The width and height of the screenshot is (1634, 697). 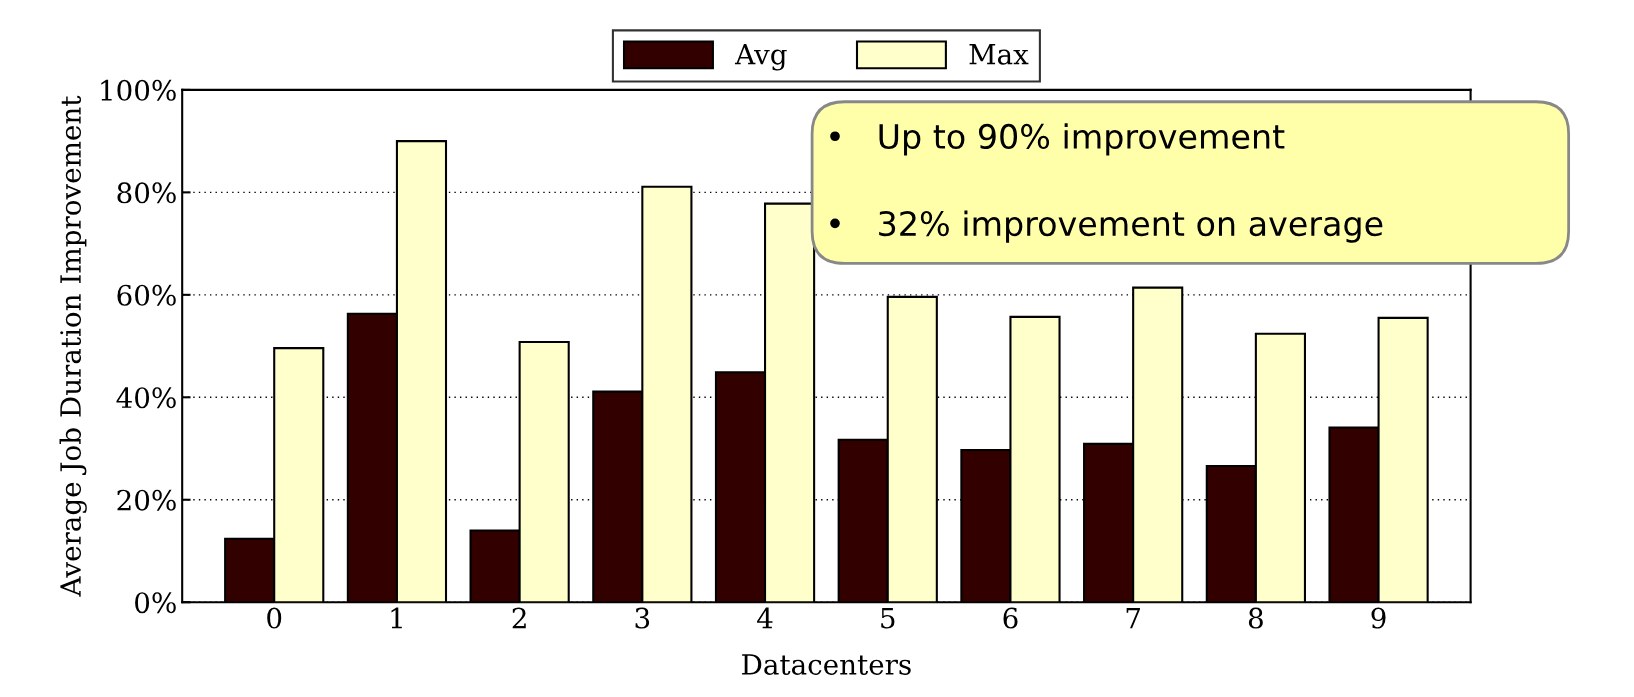 What do you see at coordinates (274, 618) in the screenshot?
I see `x-tick-label: 0` at bounding box center [274, 618].